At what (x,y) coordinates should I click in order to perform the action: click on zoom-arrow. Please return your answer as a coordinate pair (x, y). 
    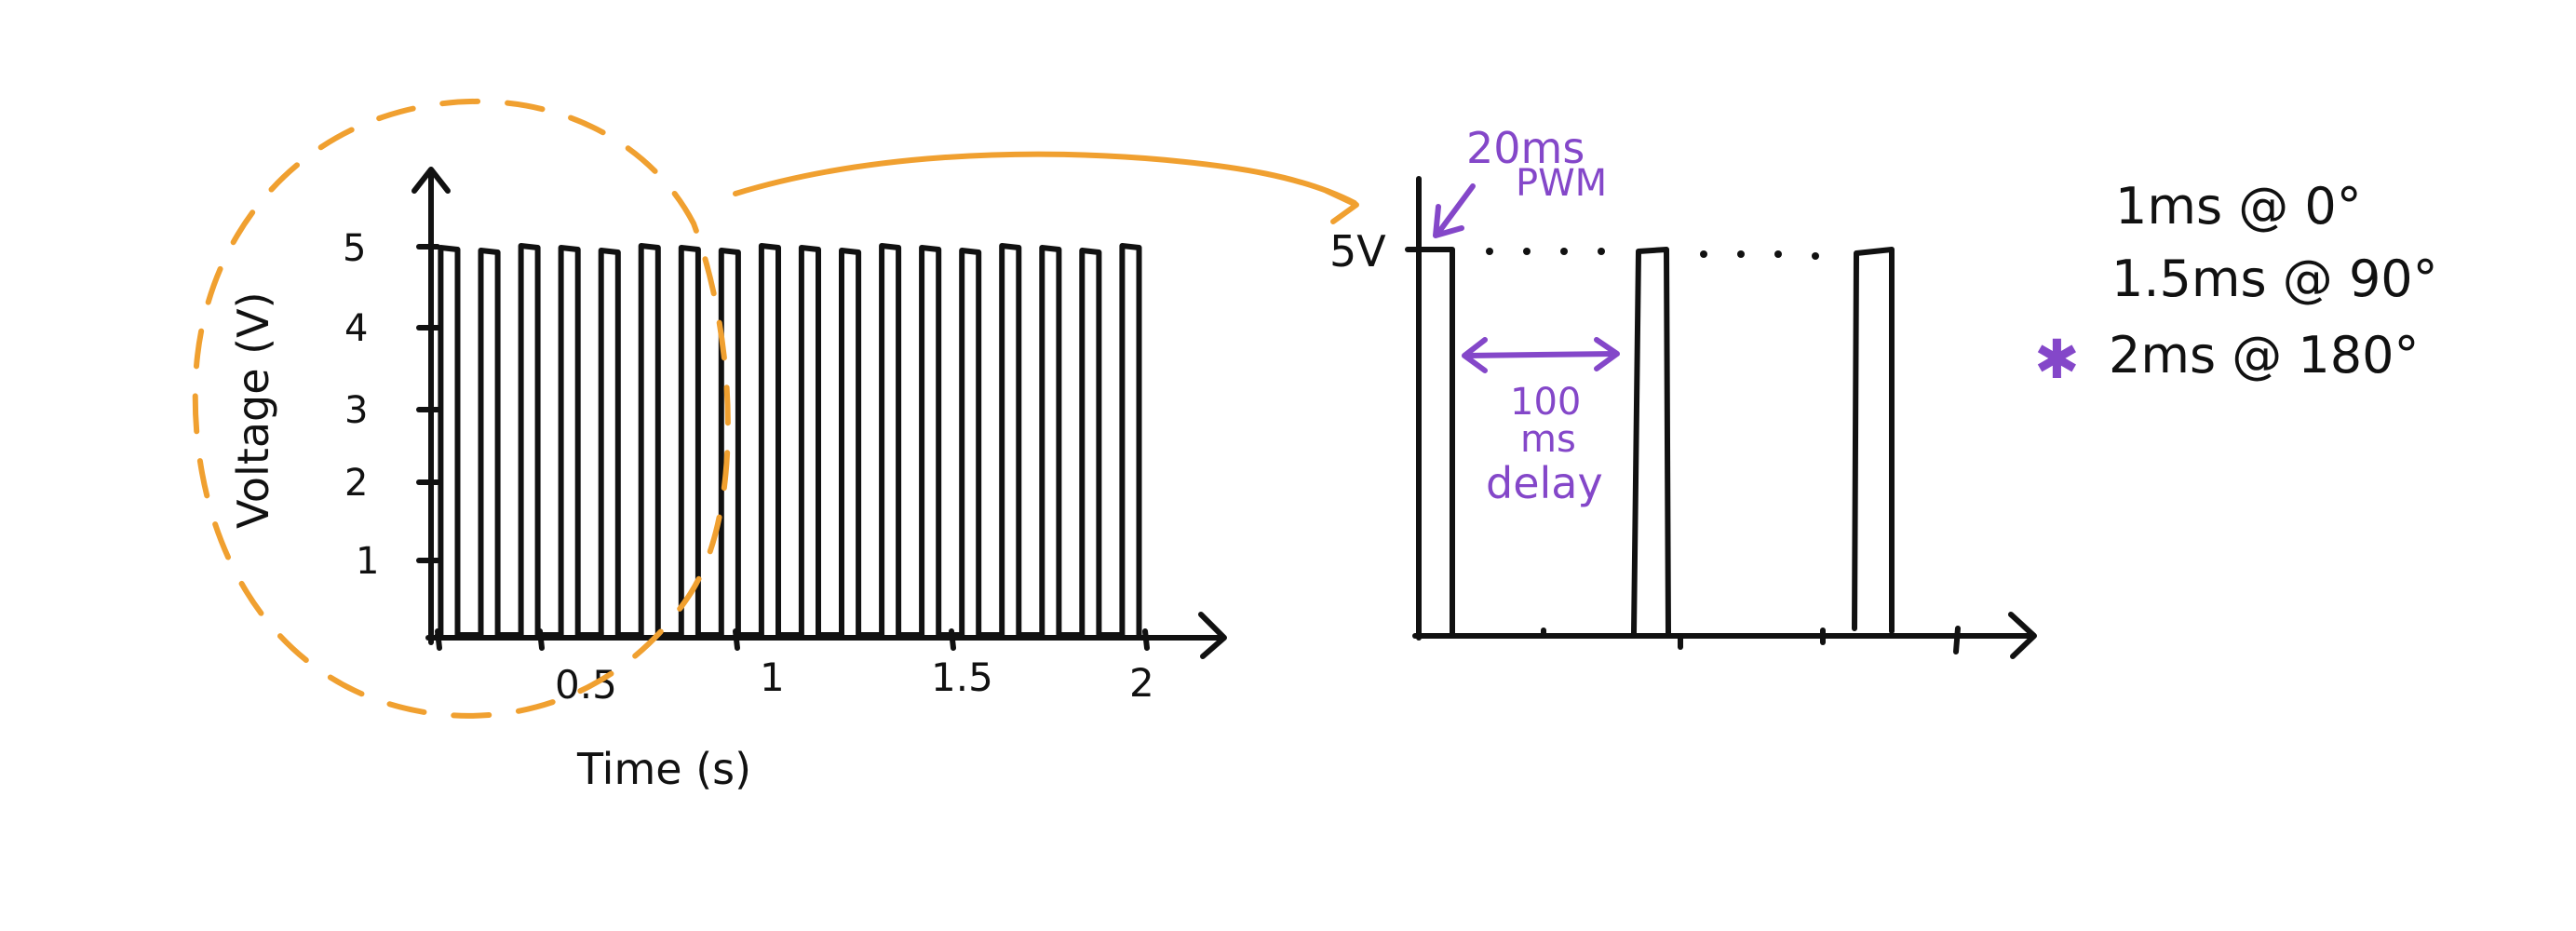
    Looking at the image, I should click on (1045, 179).